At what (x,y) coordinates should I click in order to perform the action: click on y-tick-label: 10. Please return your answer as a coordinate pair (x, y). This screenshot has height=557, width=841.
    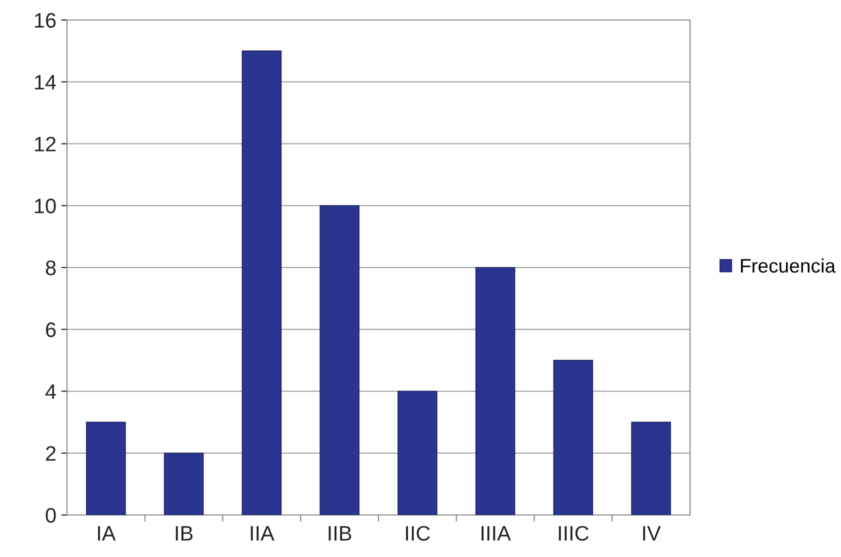
    Looking at the image, I should click on (45, 206).